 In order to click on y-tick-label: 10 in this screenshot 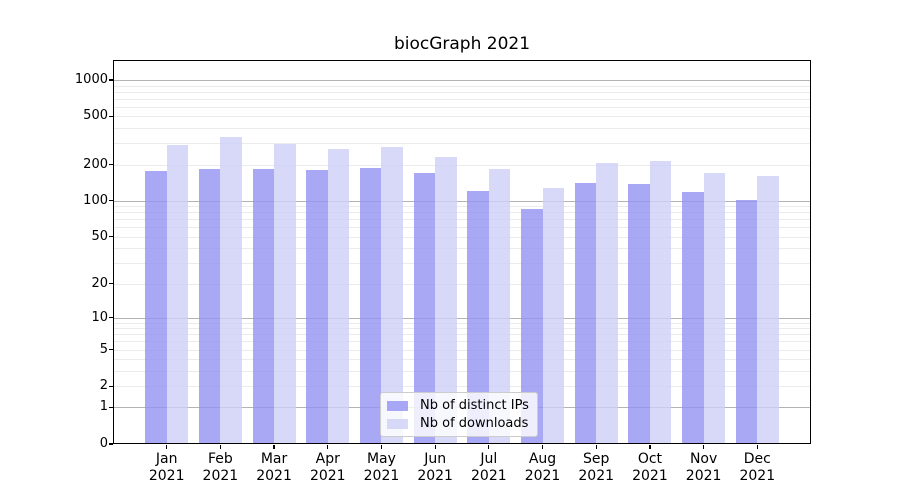, I will do `click(99, 317)`.